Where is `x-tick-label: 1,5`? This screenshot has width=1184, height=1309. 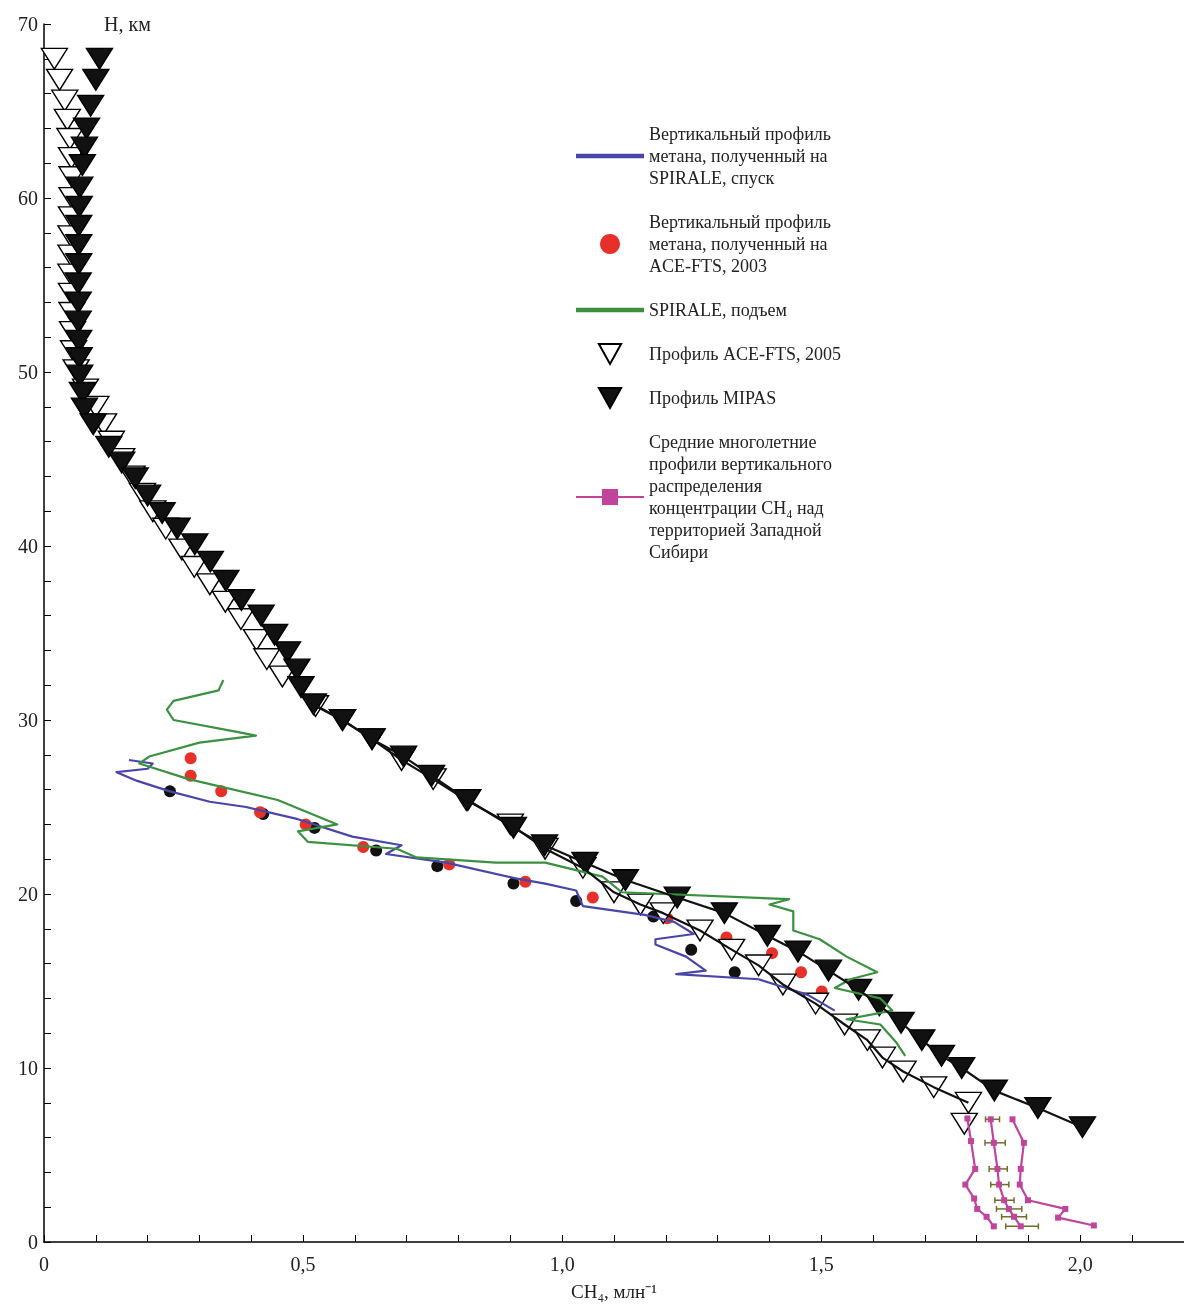
x-tick-label: 1,5 is located at coordinates (821, 1264).